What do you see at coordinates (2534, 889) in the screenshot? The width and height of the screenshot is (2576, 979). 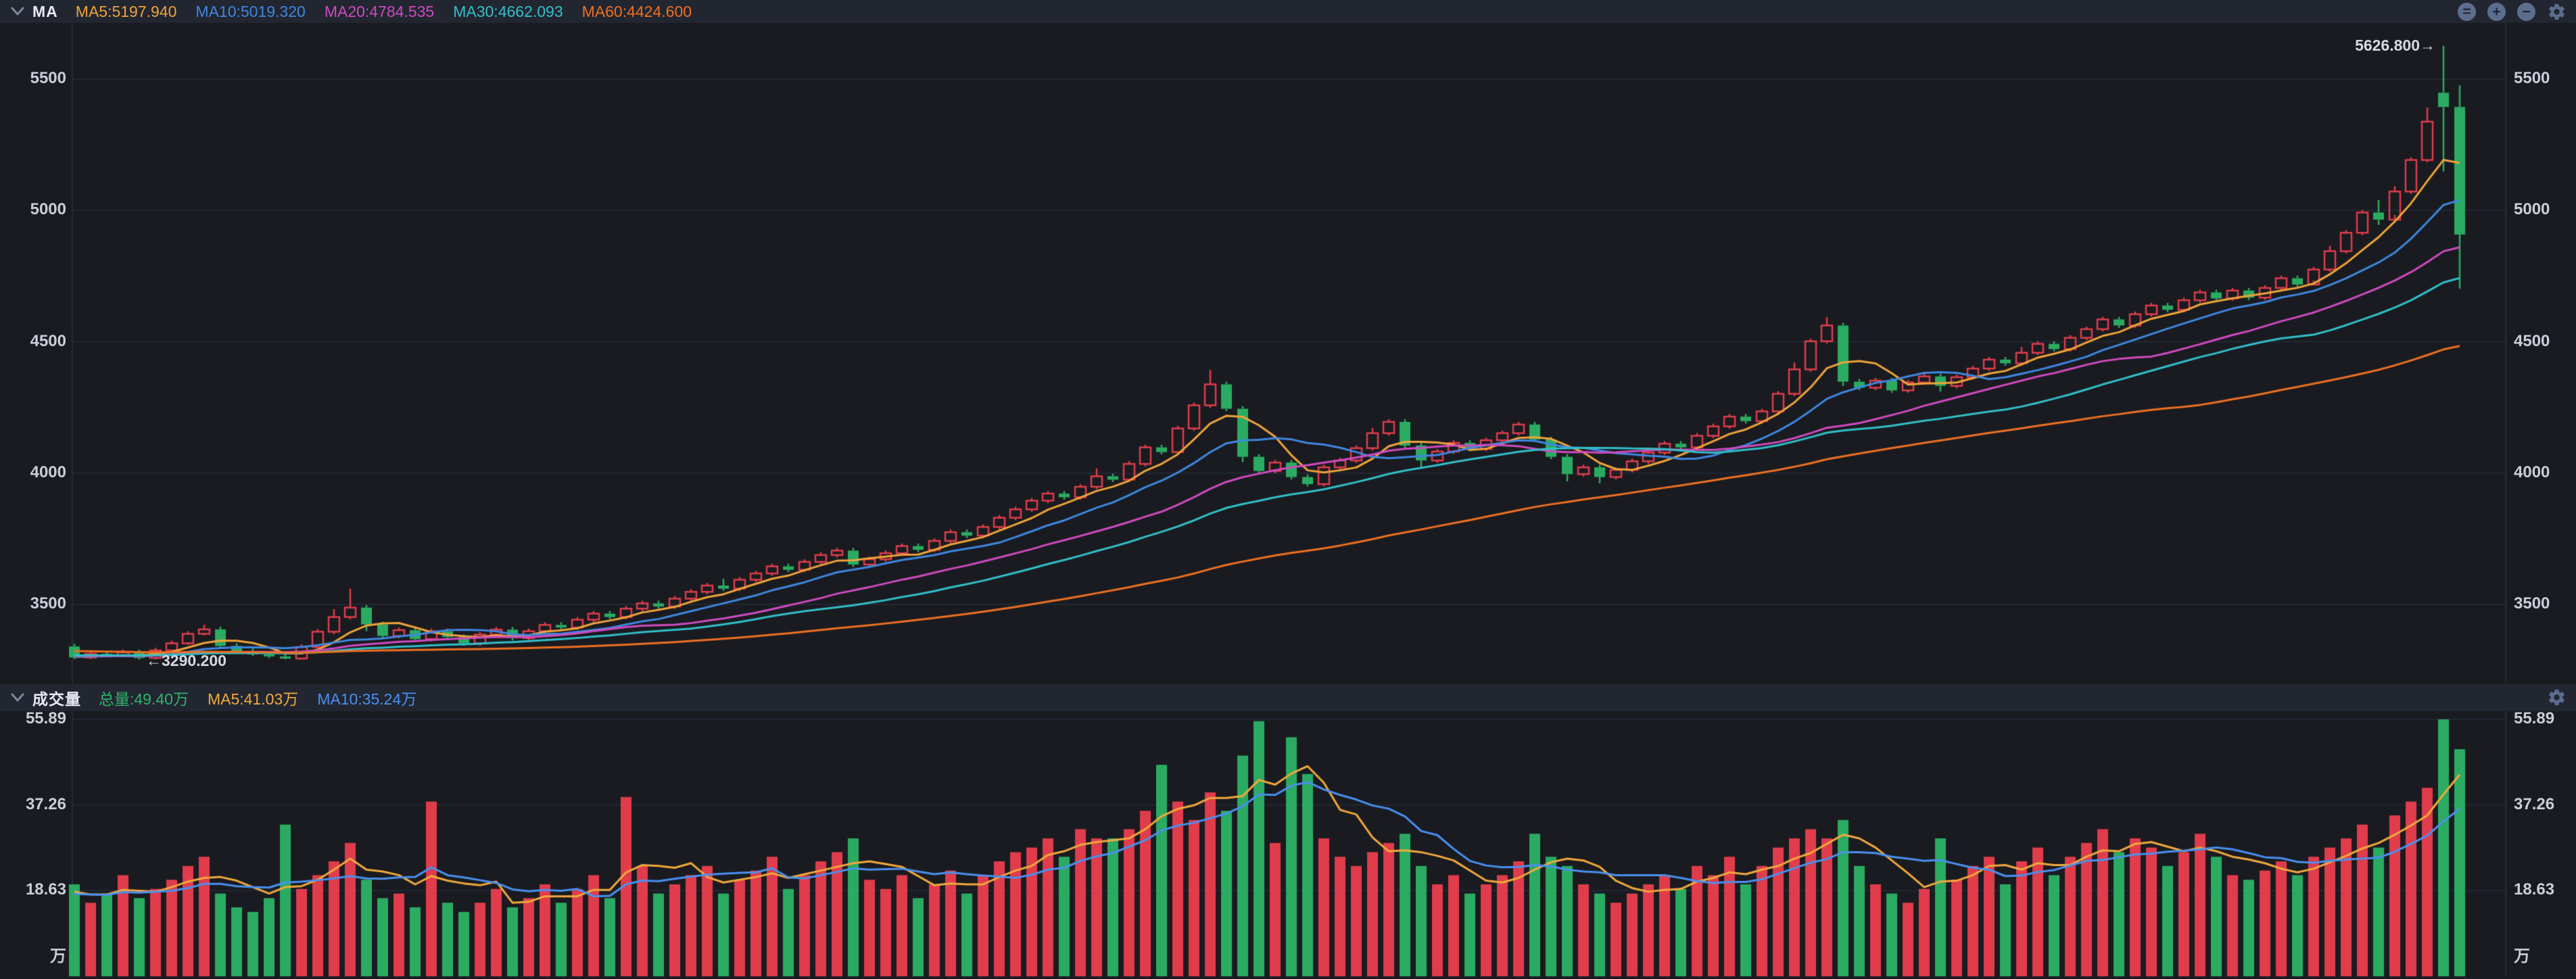 I see `volume-axis-tick-right: 18.63` at bounding box center [2534, 889].